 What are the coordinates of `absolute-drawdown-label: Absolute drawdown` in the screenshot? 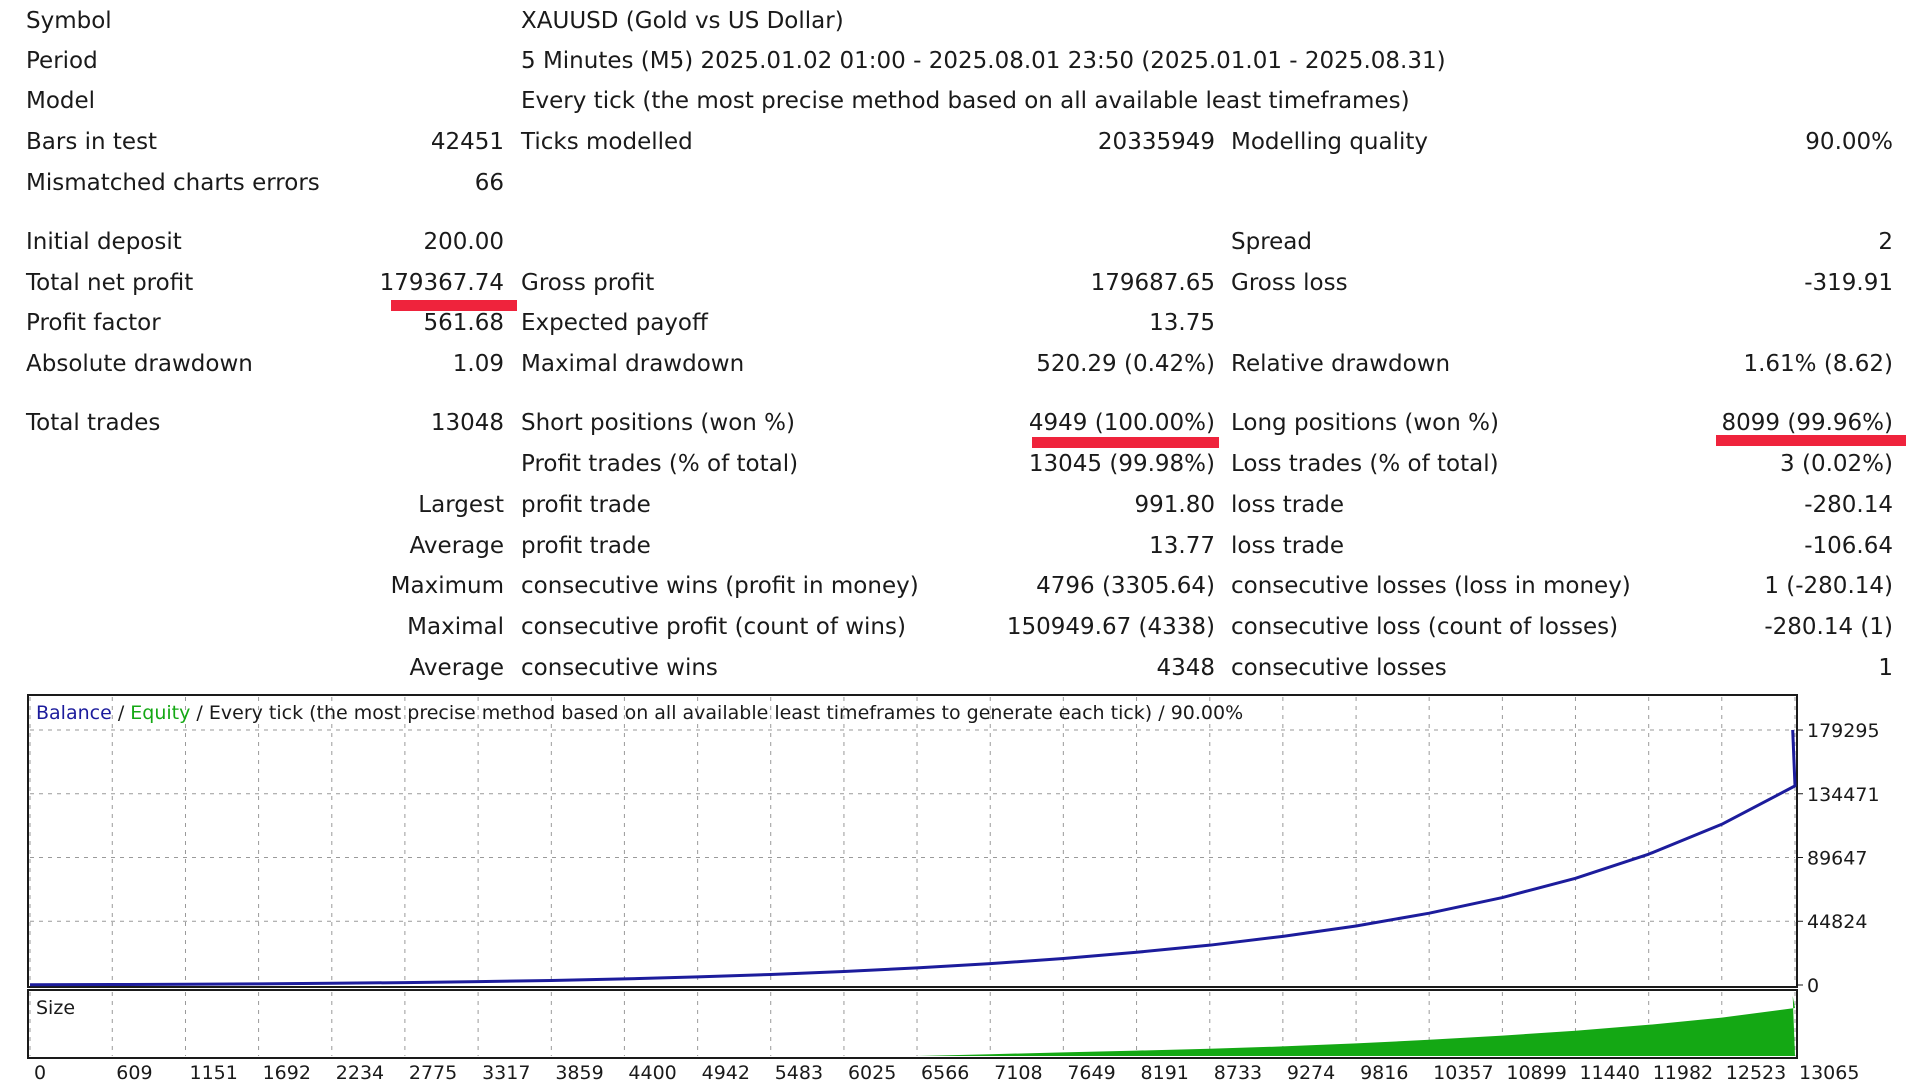 It's located at (139, 364).